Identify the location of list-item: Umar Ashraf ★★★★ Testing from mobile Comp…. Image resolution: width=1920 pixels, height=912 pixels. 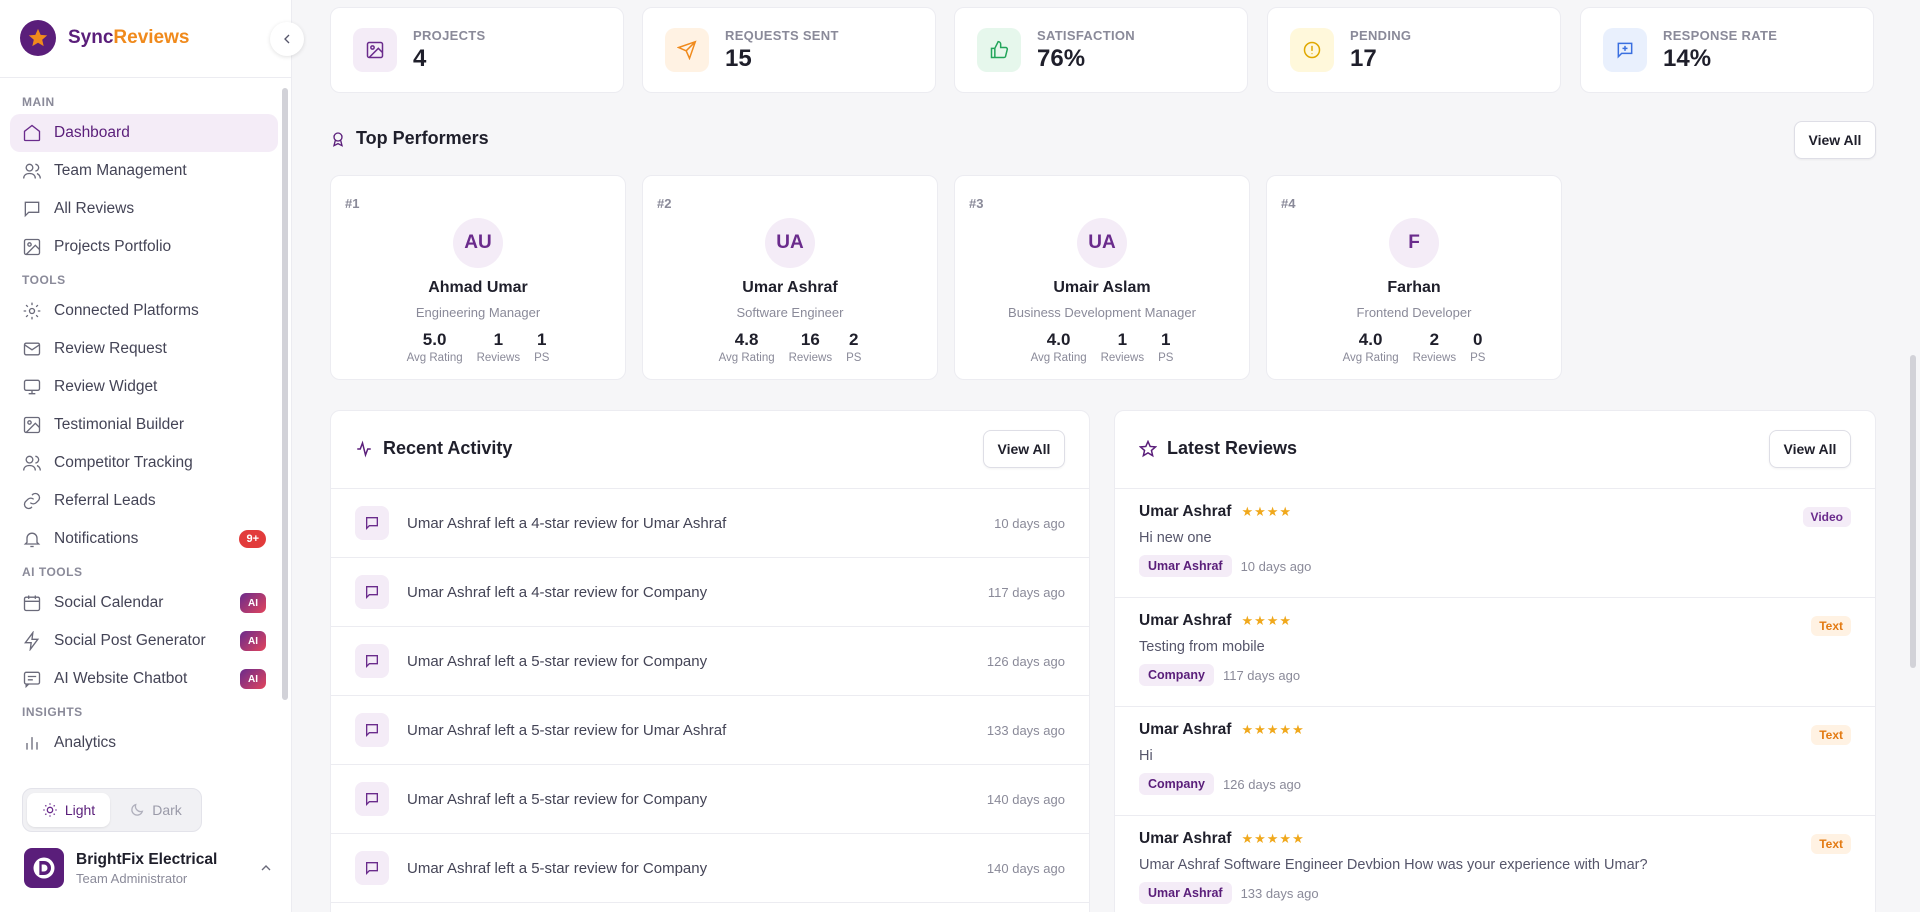
(1495, 652).